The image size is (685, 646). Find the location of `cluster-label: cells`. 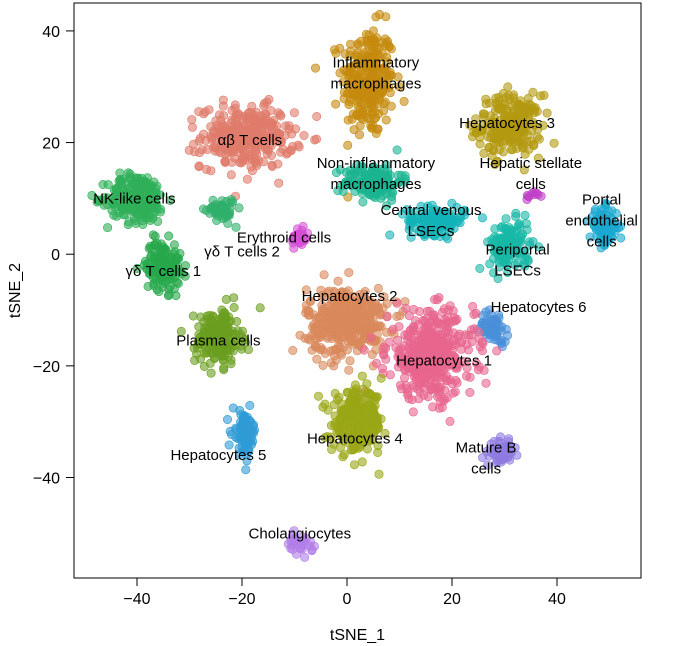

cluster-label: cells is located at coordinates (531, 184).